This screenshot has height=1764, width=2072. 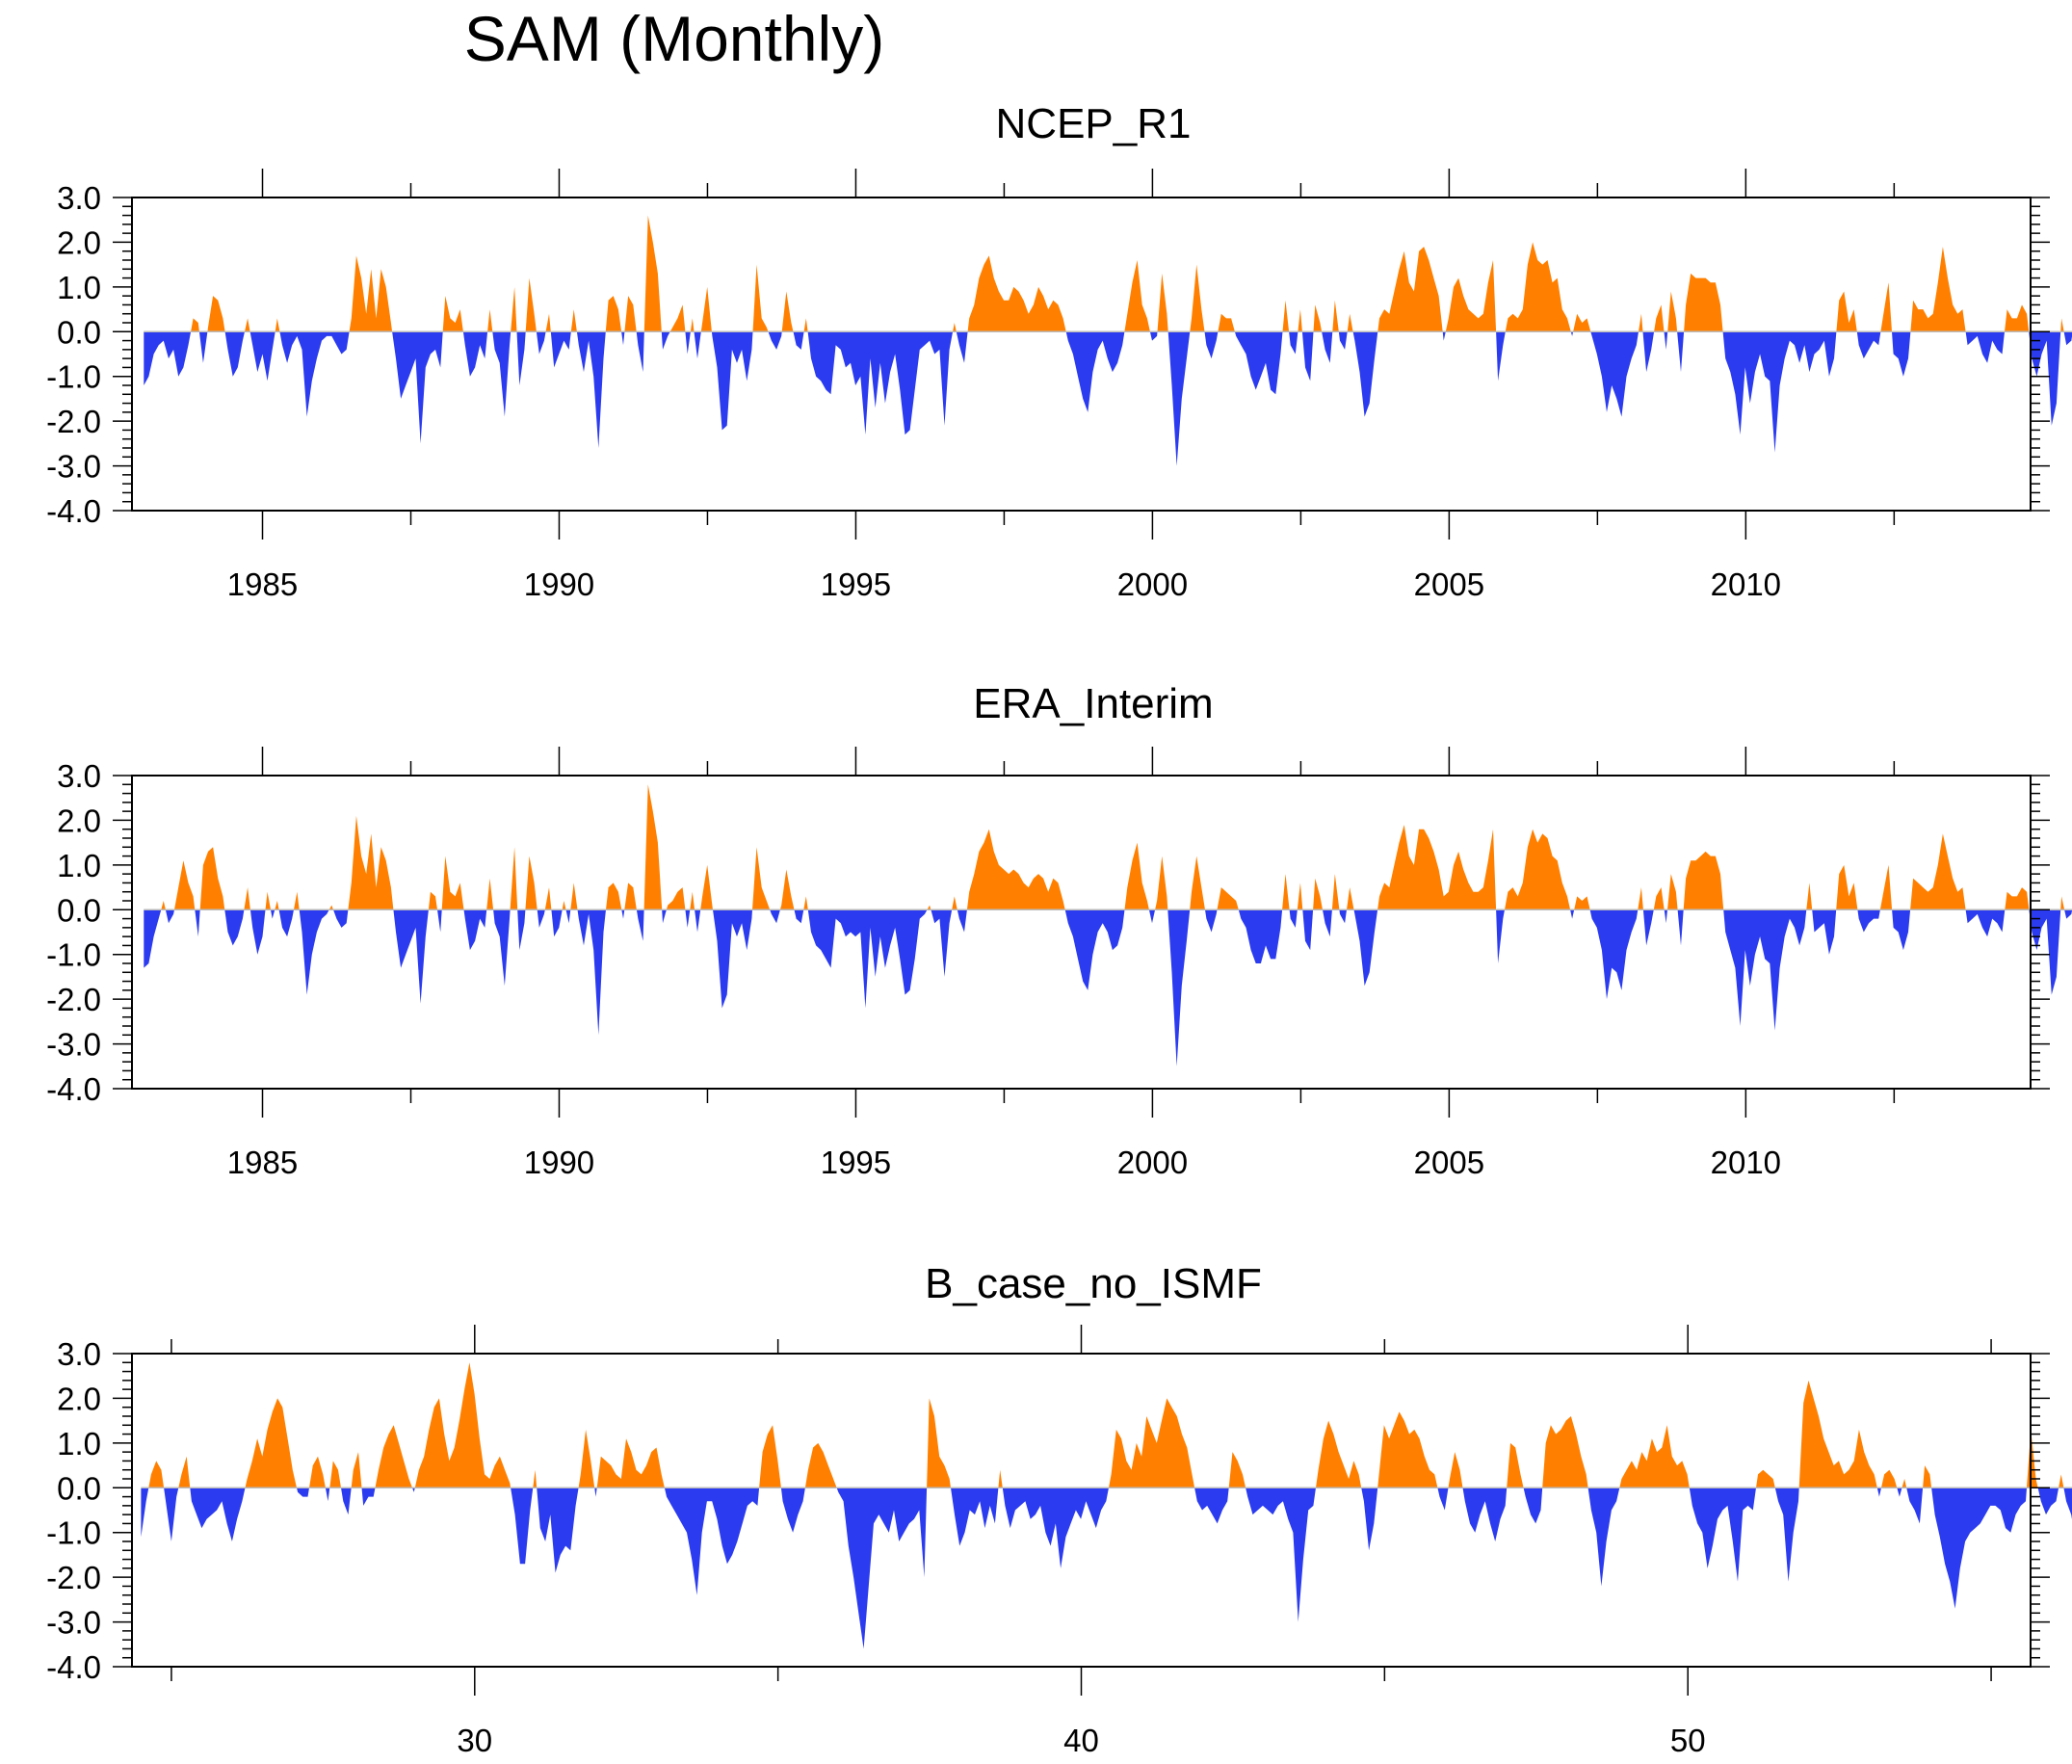 What do you see at coordinates (1746, 1162) in the screenshot?
I see `x-tick-label: 2010` at bounding box center [1746, 1162].